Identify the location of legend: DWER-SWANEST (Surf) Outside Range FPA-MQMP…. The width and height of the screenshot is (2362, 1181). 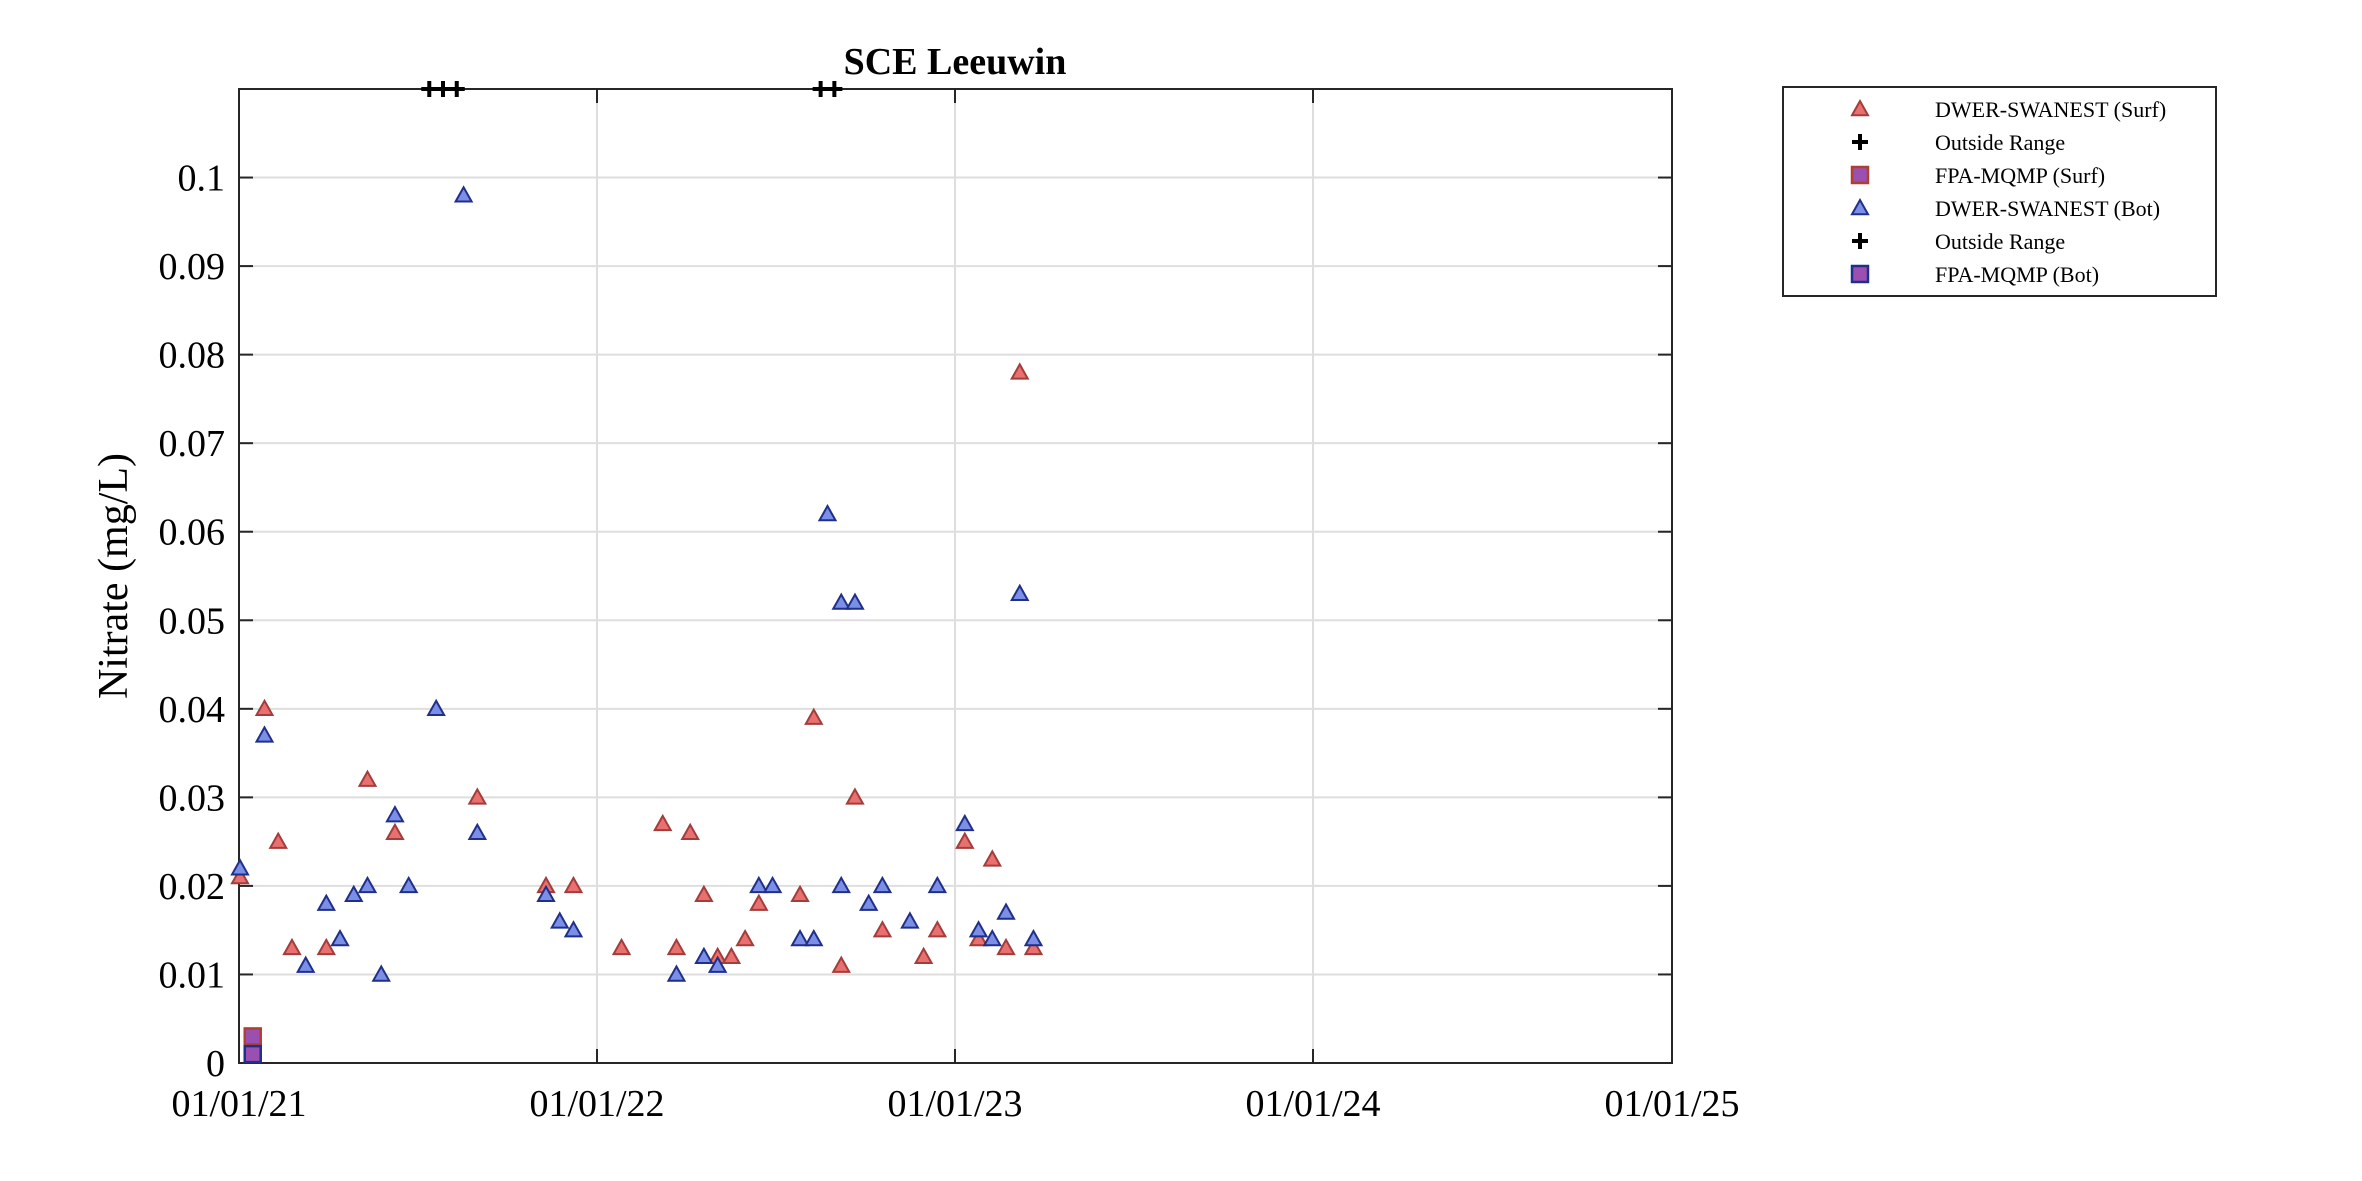
(1999, 191).